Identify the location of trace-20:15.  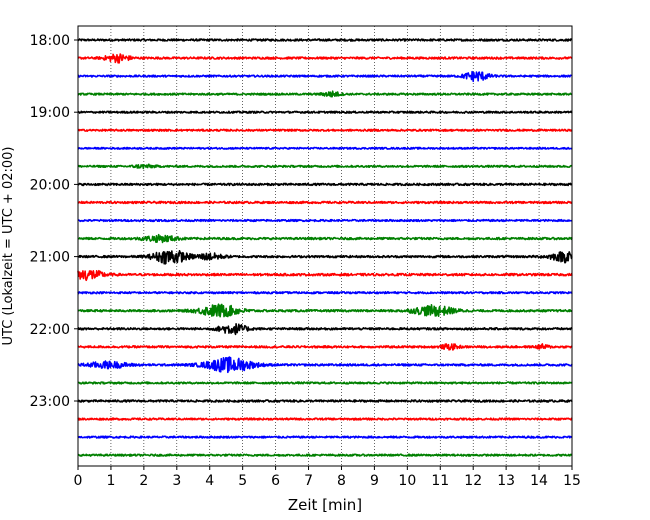
(325, 202).